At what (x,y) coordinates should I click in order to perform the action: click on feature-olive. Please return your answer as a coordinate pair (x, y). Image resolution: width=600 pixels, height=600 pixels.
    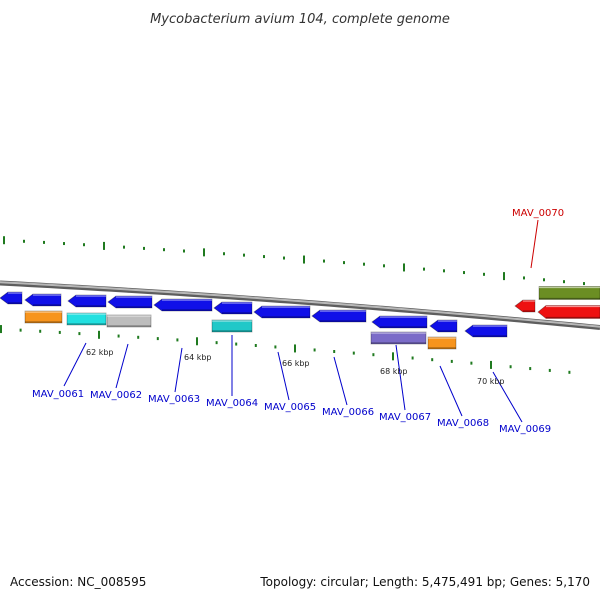
    Looking at the image, I should click on (569, 293).